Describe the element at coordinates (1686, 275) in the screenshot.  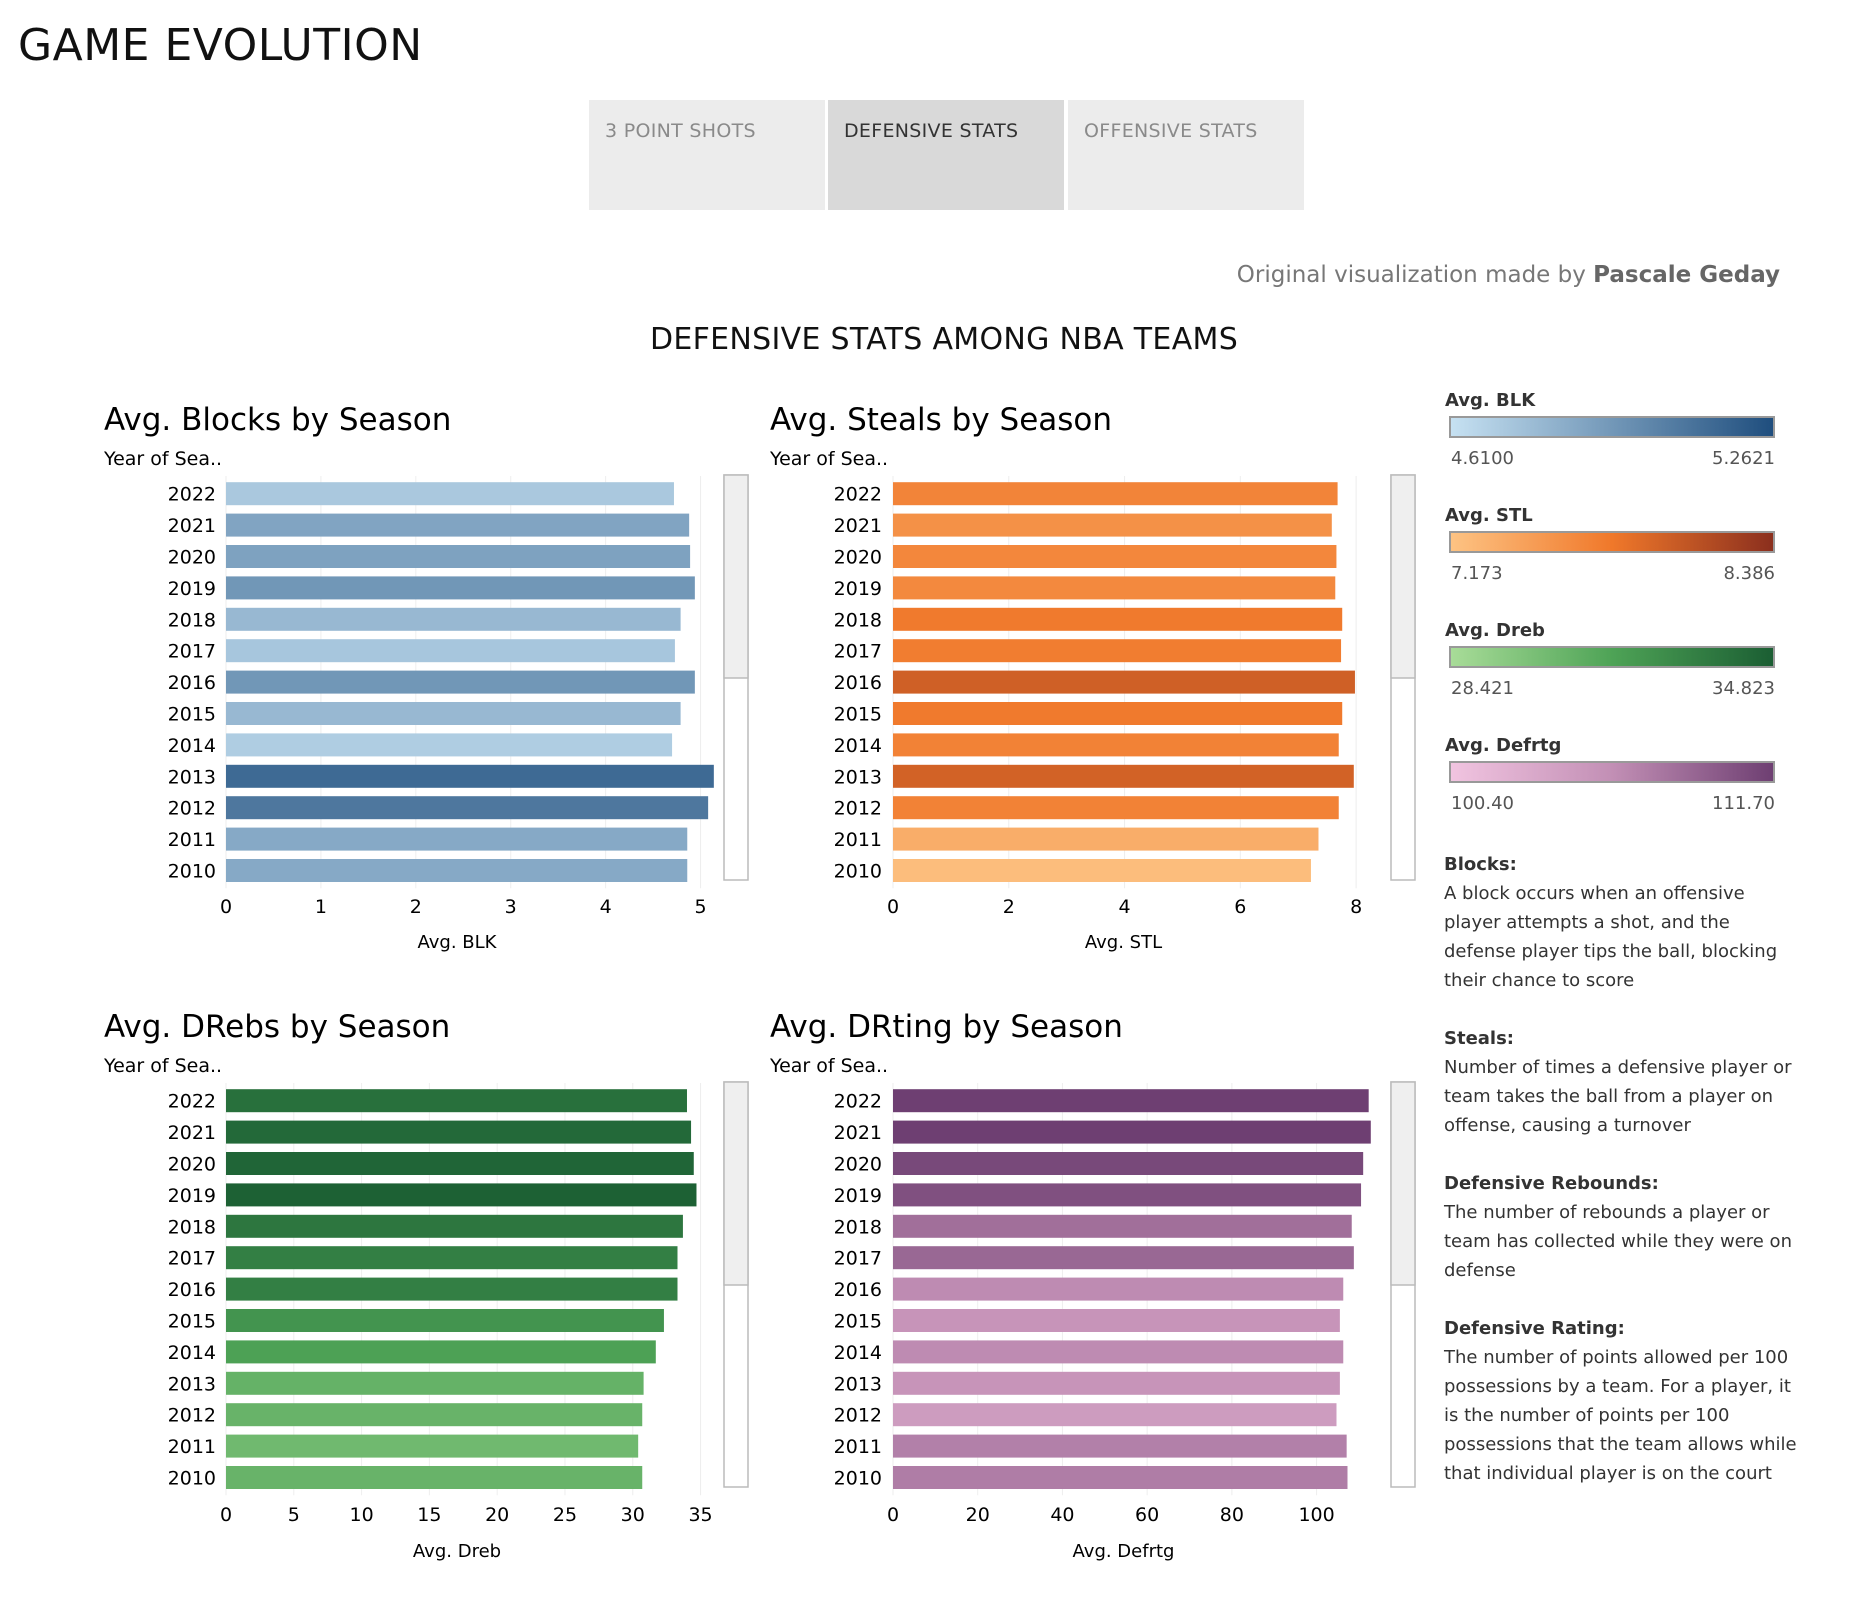
I see `credit-author: Pascale Geday` at that location.